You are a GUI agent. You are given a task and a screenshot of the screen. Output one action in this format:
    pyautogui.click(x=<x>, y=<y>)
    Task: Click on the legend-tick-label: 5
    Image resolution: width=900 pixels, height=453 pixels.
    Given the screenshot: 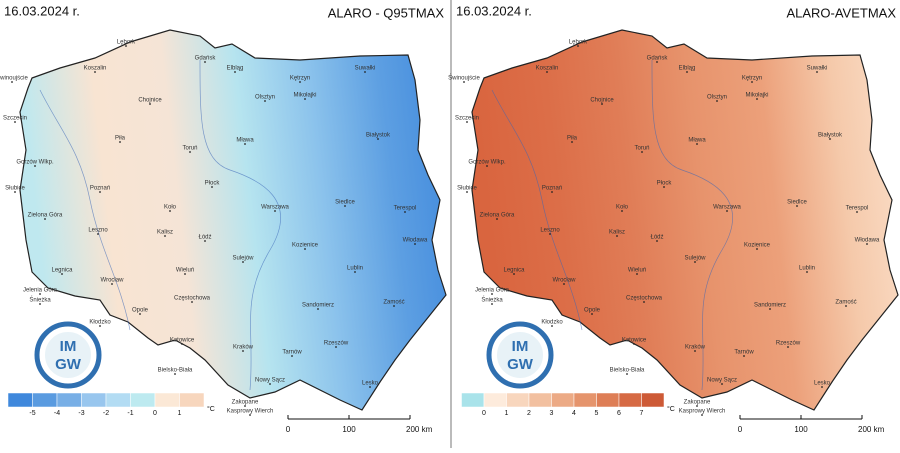 What is the action you would take?
    pyautogui.click(x=597, y=413)
    